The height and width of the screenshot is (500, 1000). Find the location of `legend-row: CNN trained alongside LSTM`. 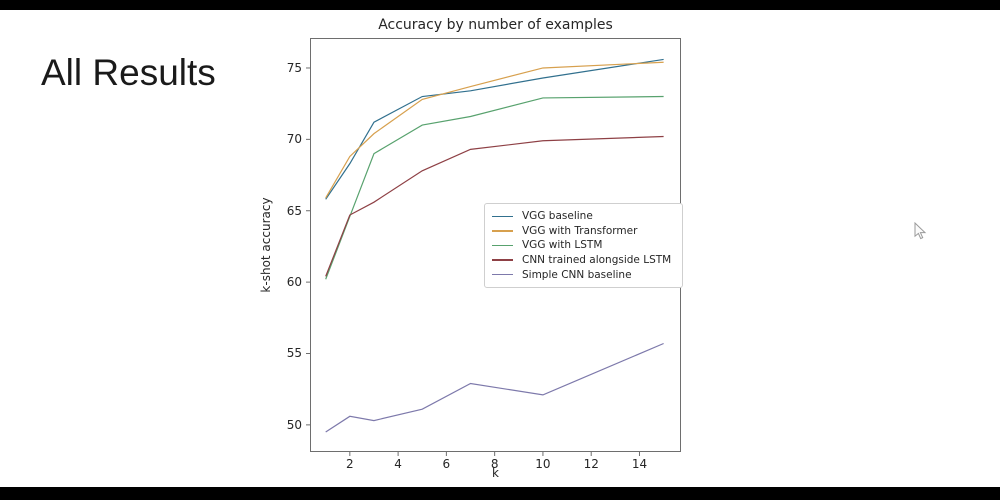

legend-row: CNN trained alongside LSTM is located at coordinates (583, 260).